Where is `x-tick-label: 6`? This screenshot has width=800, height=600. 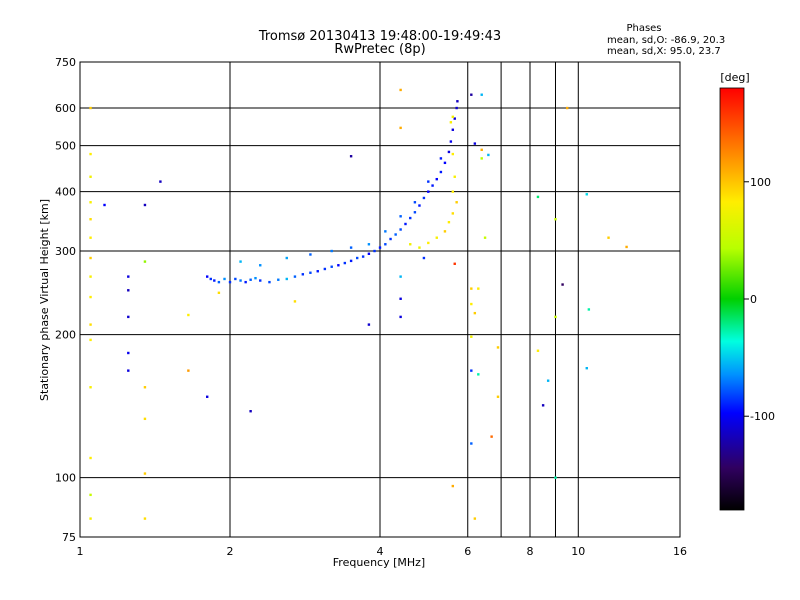 x-tick-label: 6 is located at coordinates (467, 551).